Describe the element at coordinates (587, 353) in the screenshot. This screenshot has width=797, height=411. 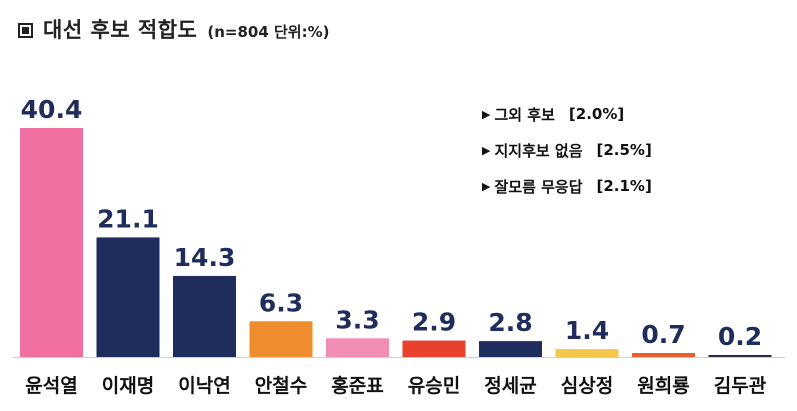
I see `bar-심상정` at that location.